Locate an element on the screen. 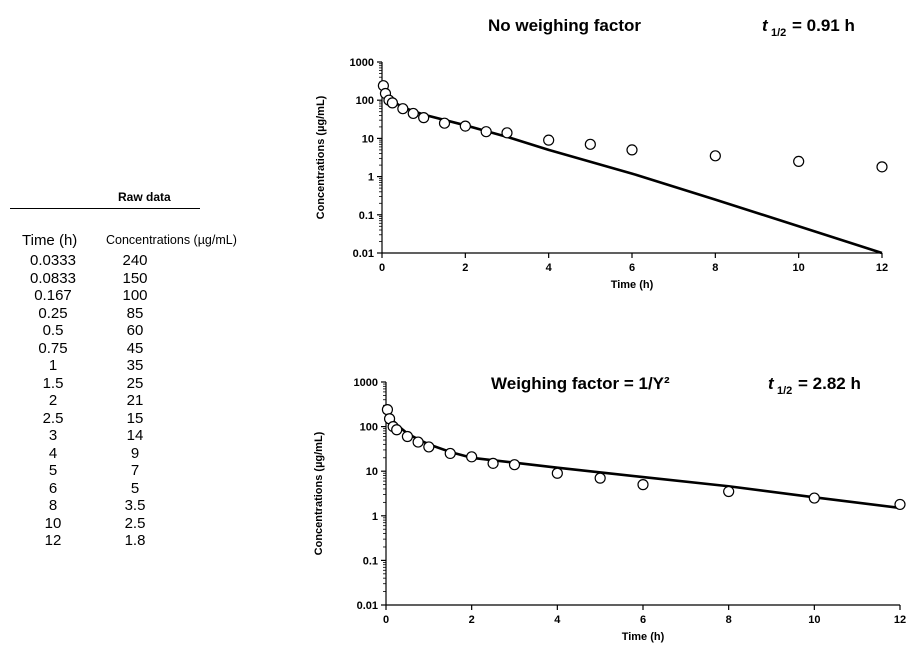  raw-time-cell: 8 is located at coordinates (53, 505).